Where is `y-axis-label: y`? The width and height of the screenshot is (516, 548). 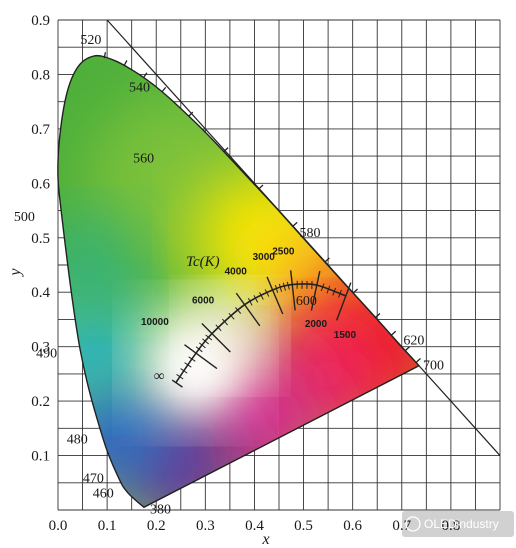 y-axis-label: y is located at coordinates (15, 273).